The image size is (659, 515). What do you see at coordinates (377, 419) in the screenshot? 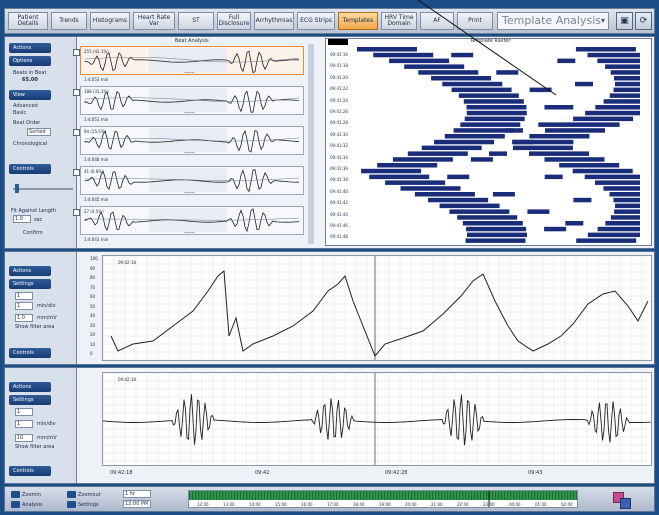
I see `ecg-chart` at bounding box center [377, 419].